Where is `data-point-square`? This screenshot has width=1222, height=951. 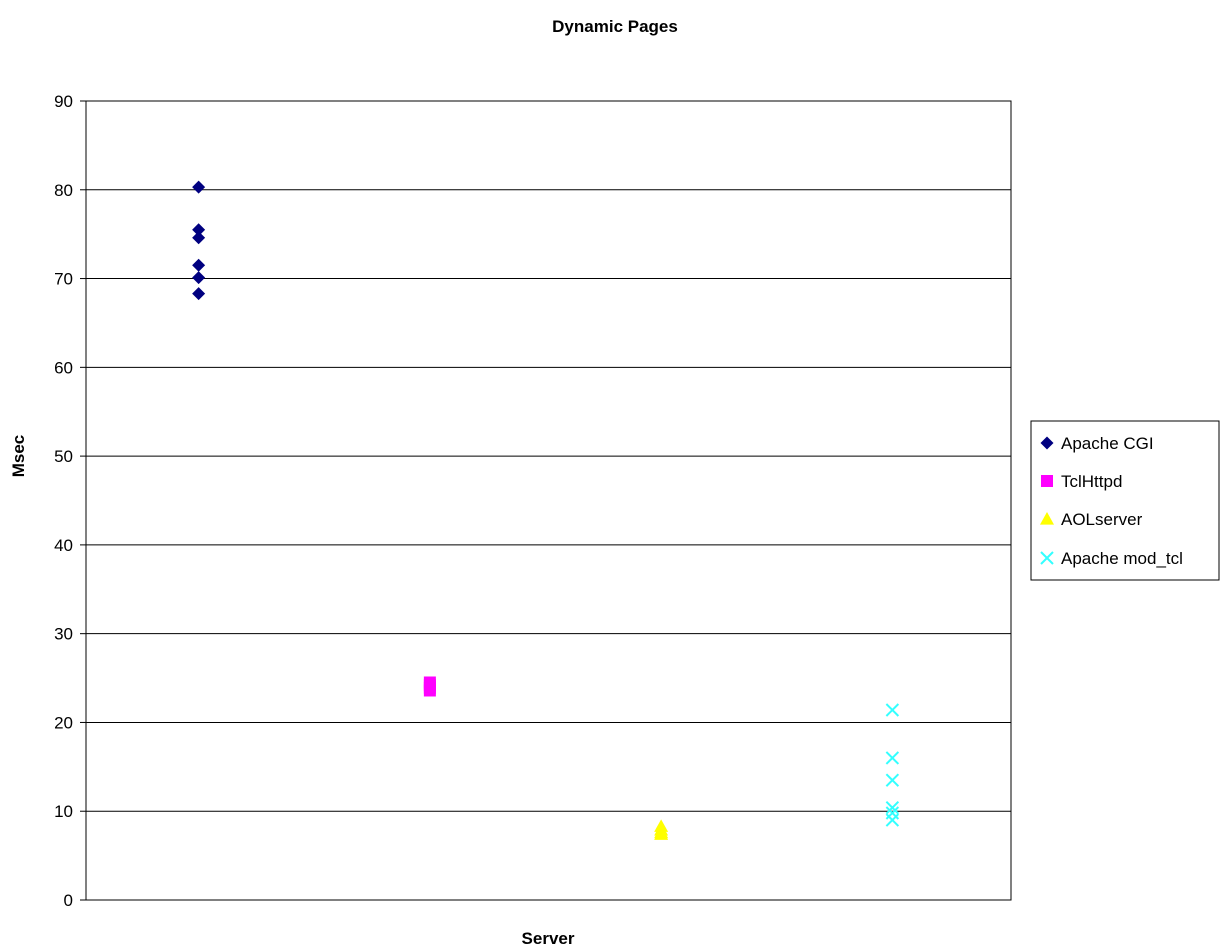 data-point-square is located at coordinates (429, 690).